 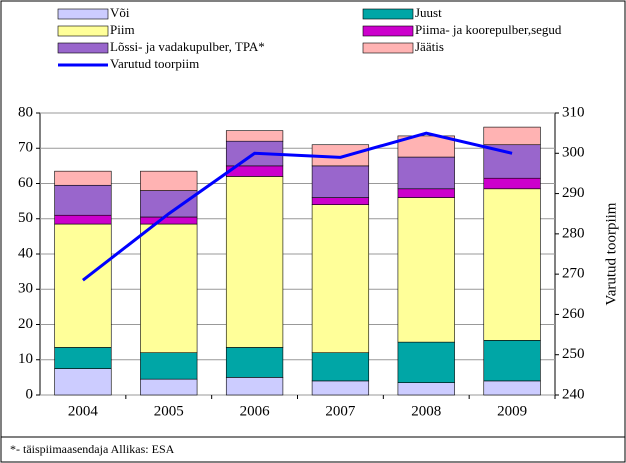 What do you see at coordinates (120, 12) in the screenshot?
I see `legend-label: Või` at bounding box center [120, 12].